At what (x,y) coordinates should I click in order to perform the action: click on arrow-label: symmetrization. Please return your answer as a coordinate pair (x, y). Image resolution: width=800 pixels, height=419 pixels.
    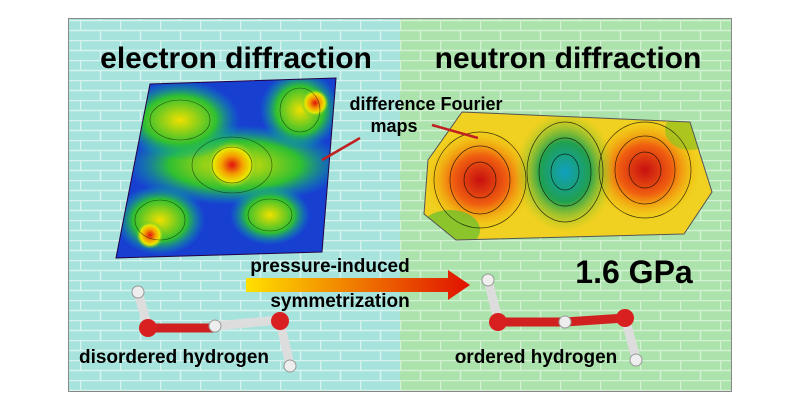
    Looking at the image, I should click on (339, 301).